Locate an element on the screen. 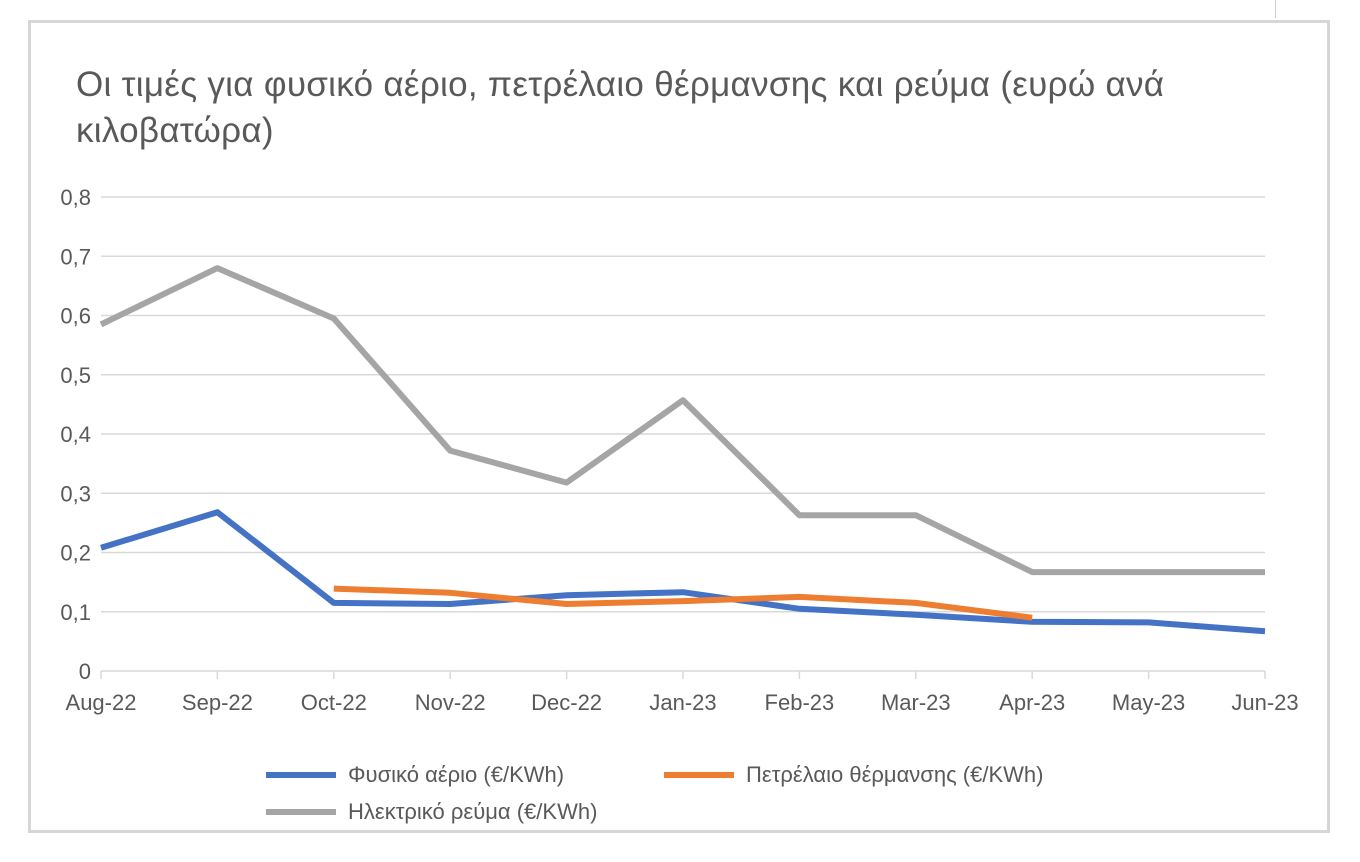  y-tick-label: 0 is located at coordinates (85, 671).